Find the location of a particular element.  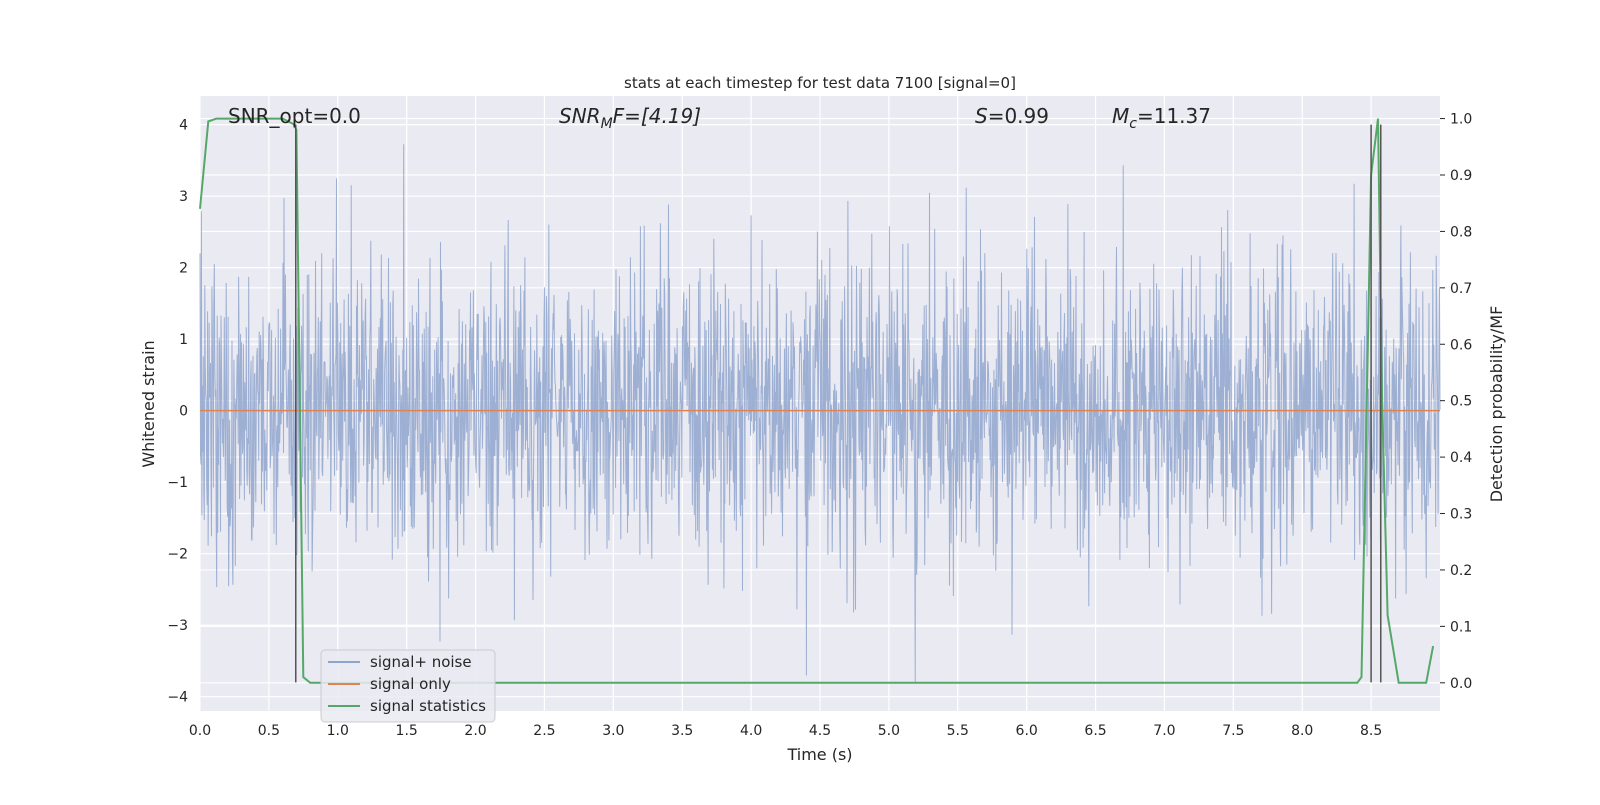

y-tick-label: 1 is located at coordinates (183, 340).